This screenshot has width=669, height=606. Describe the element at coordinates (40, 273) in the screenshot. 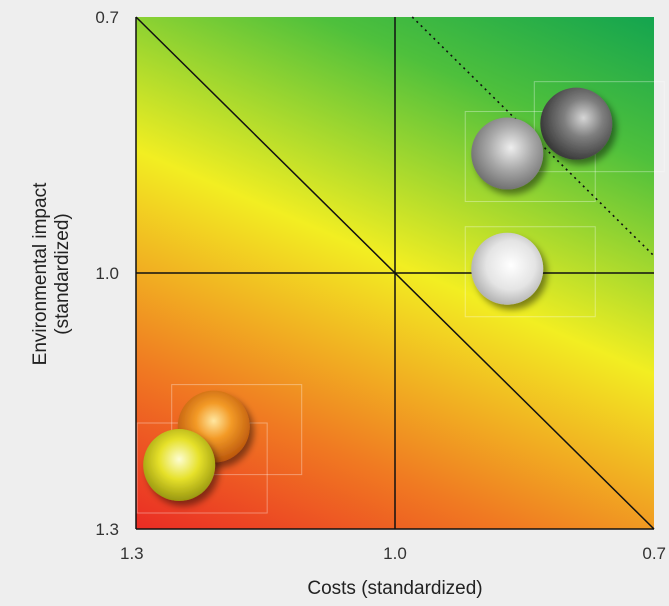

I see `y-axis-title-line-1: Environmental impact` at that location.